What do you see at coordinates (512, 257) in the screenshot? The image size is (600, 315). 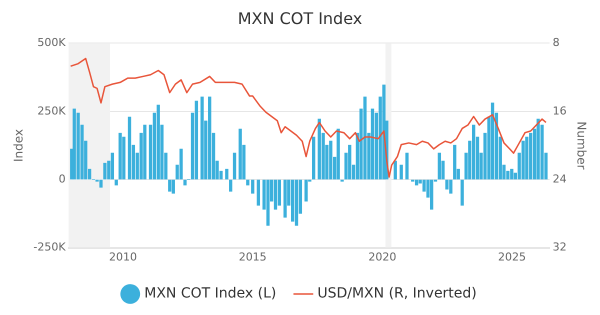 I see `x-tick-label: 2025` at bounding box center [512, 257].